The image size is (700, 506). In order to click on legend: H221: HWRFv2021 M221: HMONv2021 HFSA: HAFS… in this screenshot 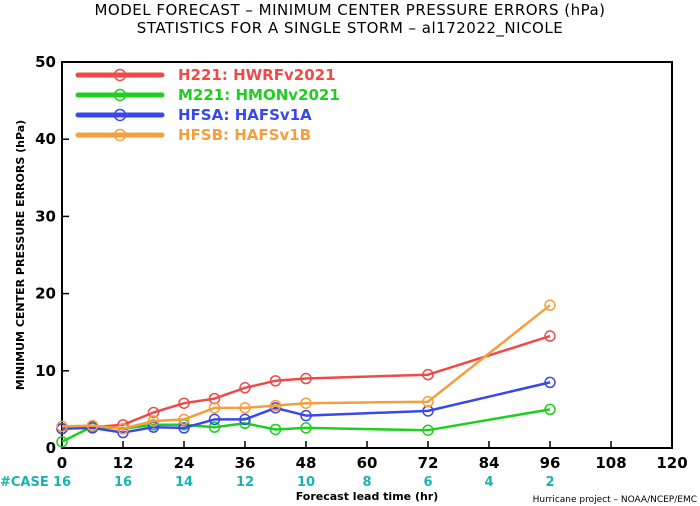, I will do `click(207, 105)`.